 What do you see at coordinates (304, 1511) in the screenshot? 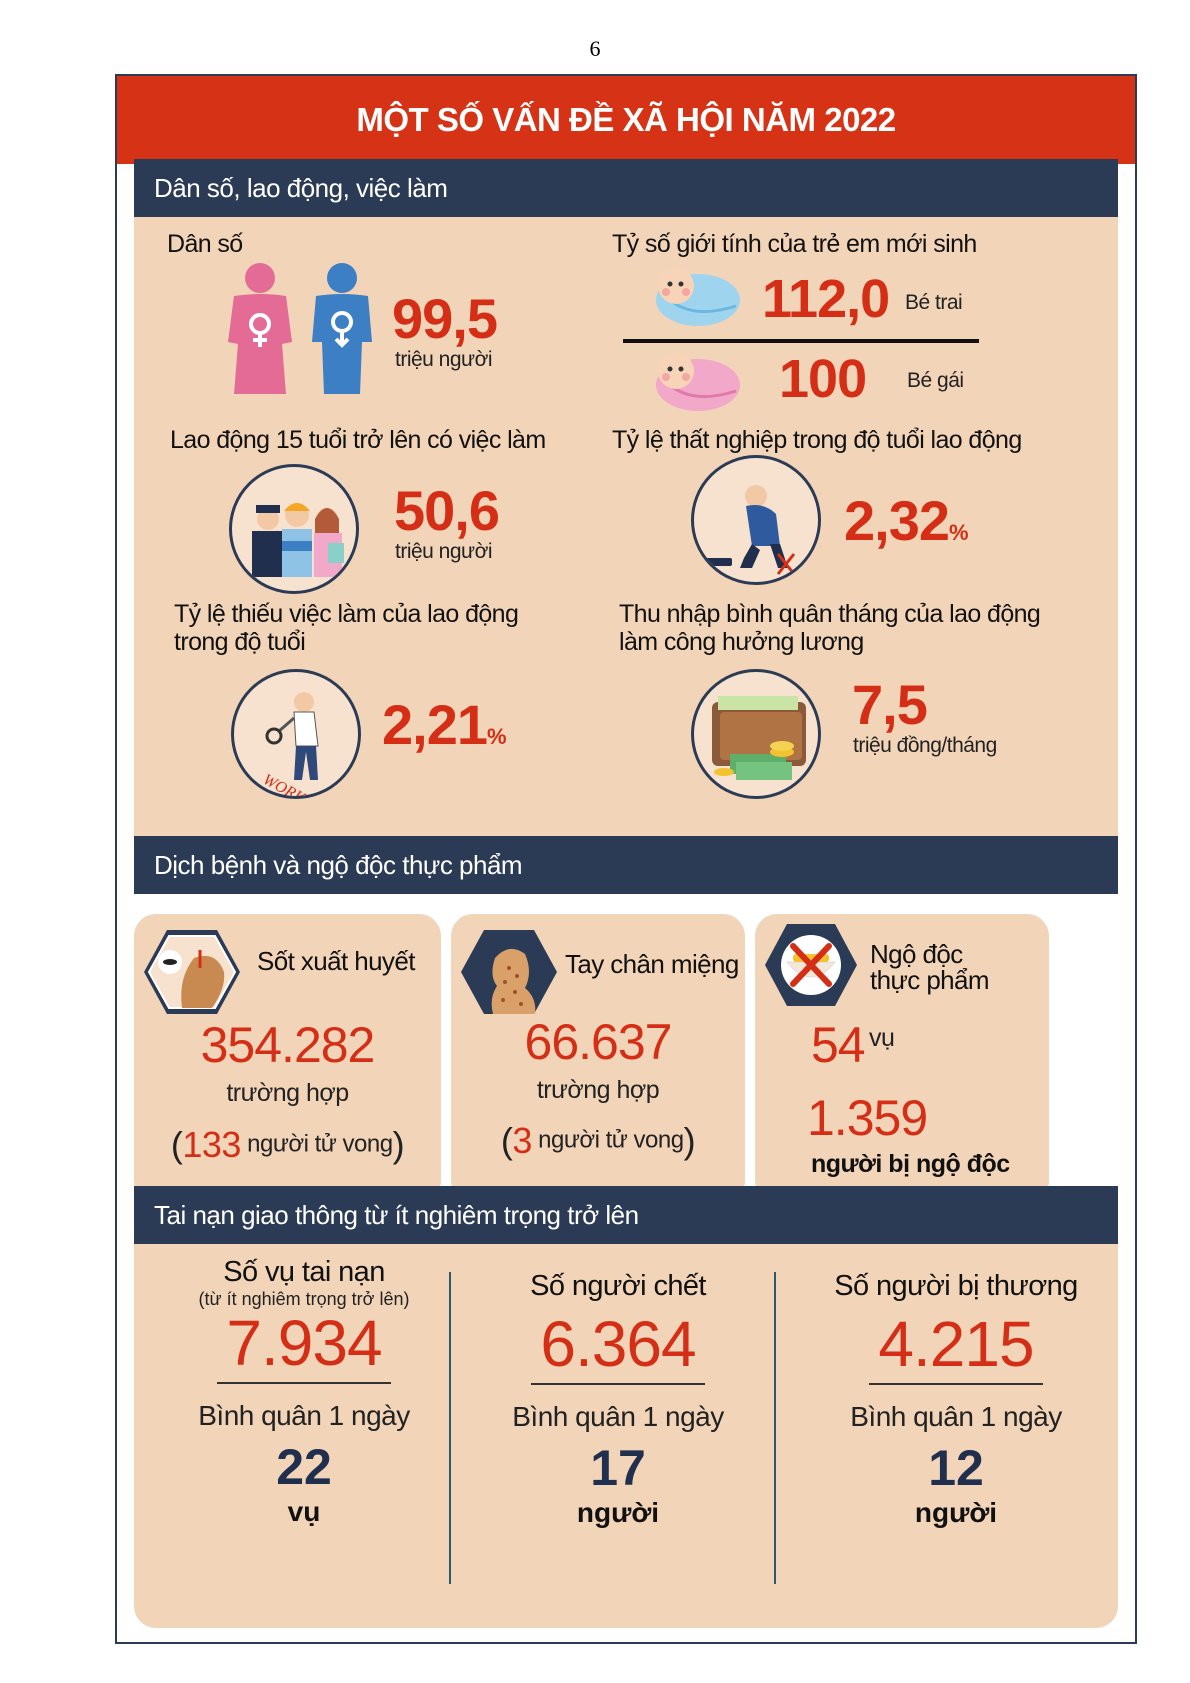
I see `accidents-avg-unit: vụ` at bounding box center [304, 1511].